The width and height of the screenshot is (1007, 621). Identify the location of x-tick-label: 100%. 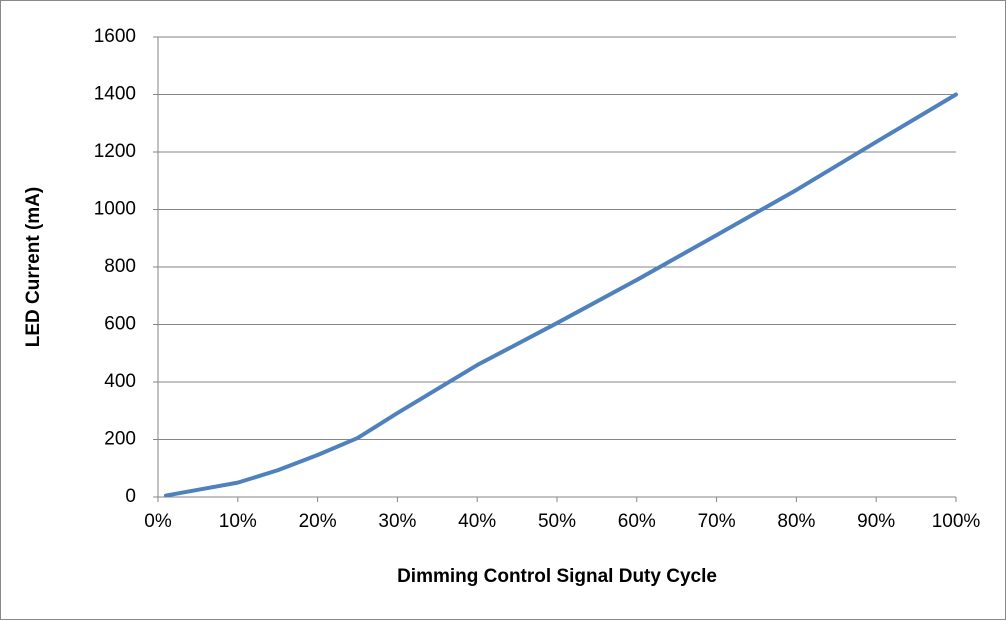
(956, 521).